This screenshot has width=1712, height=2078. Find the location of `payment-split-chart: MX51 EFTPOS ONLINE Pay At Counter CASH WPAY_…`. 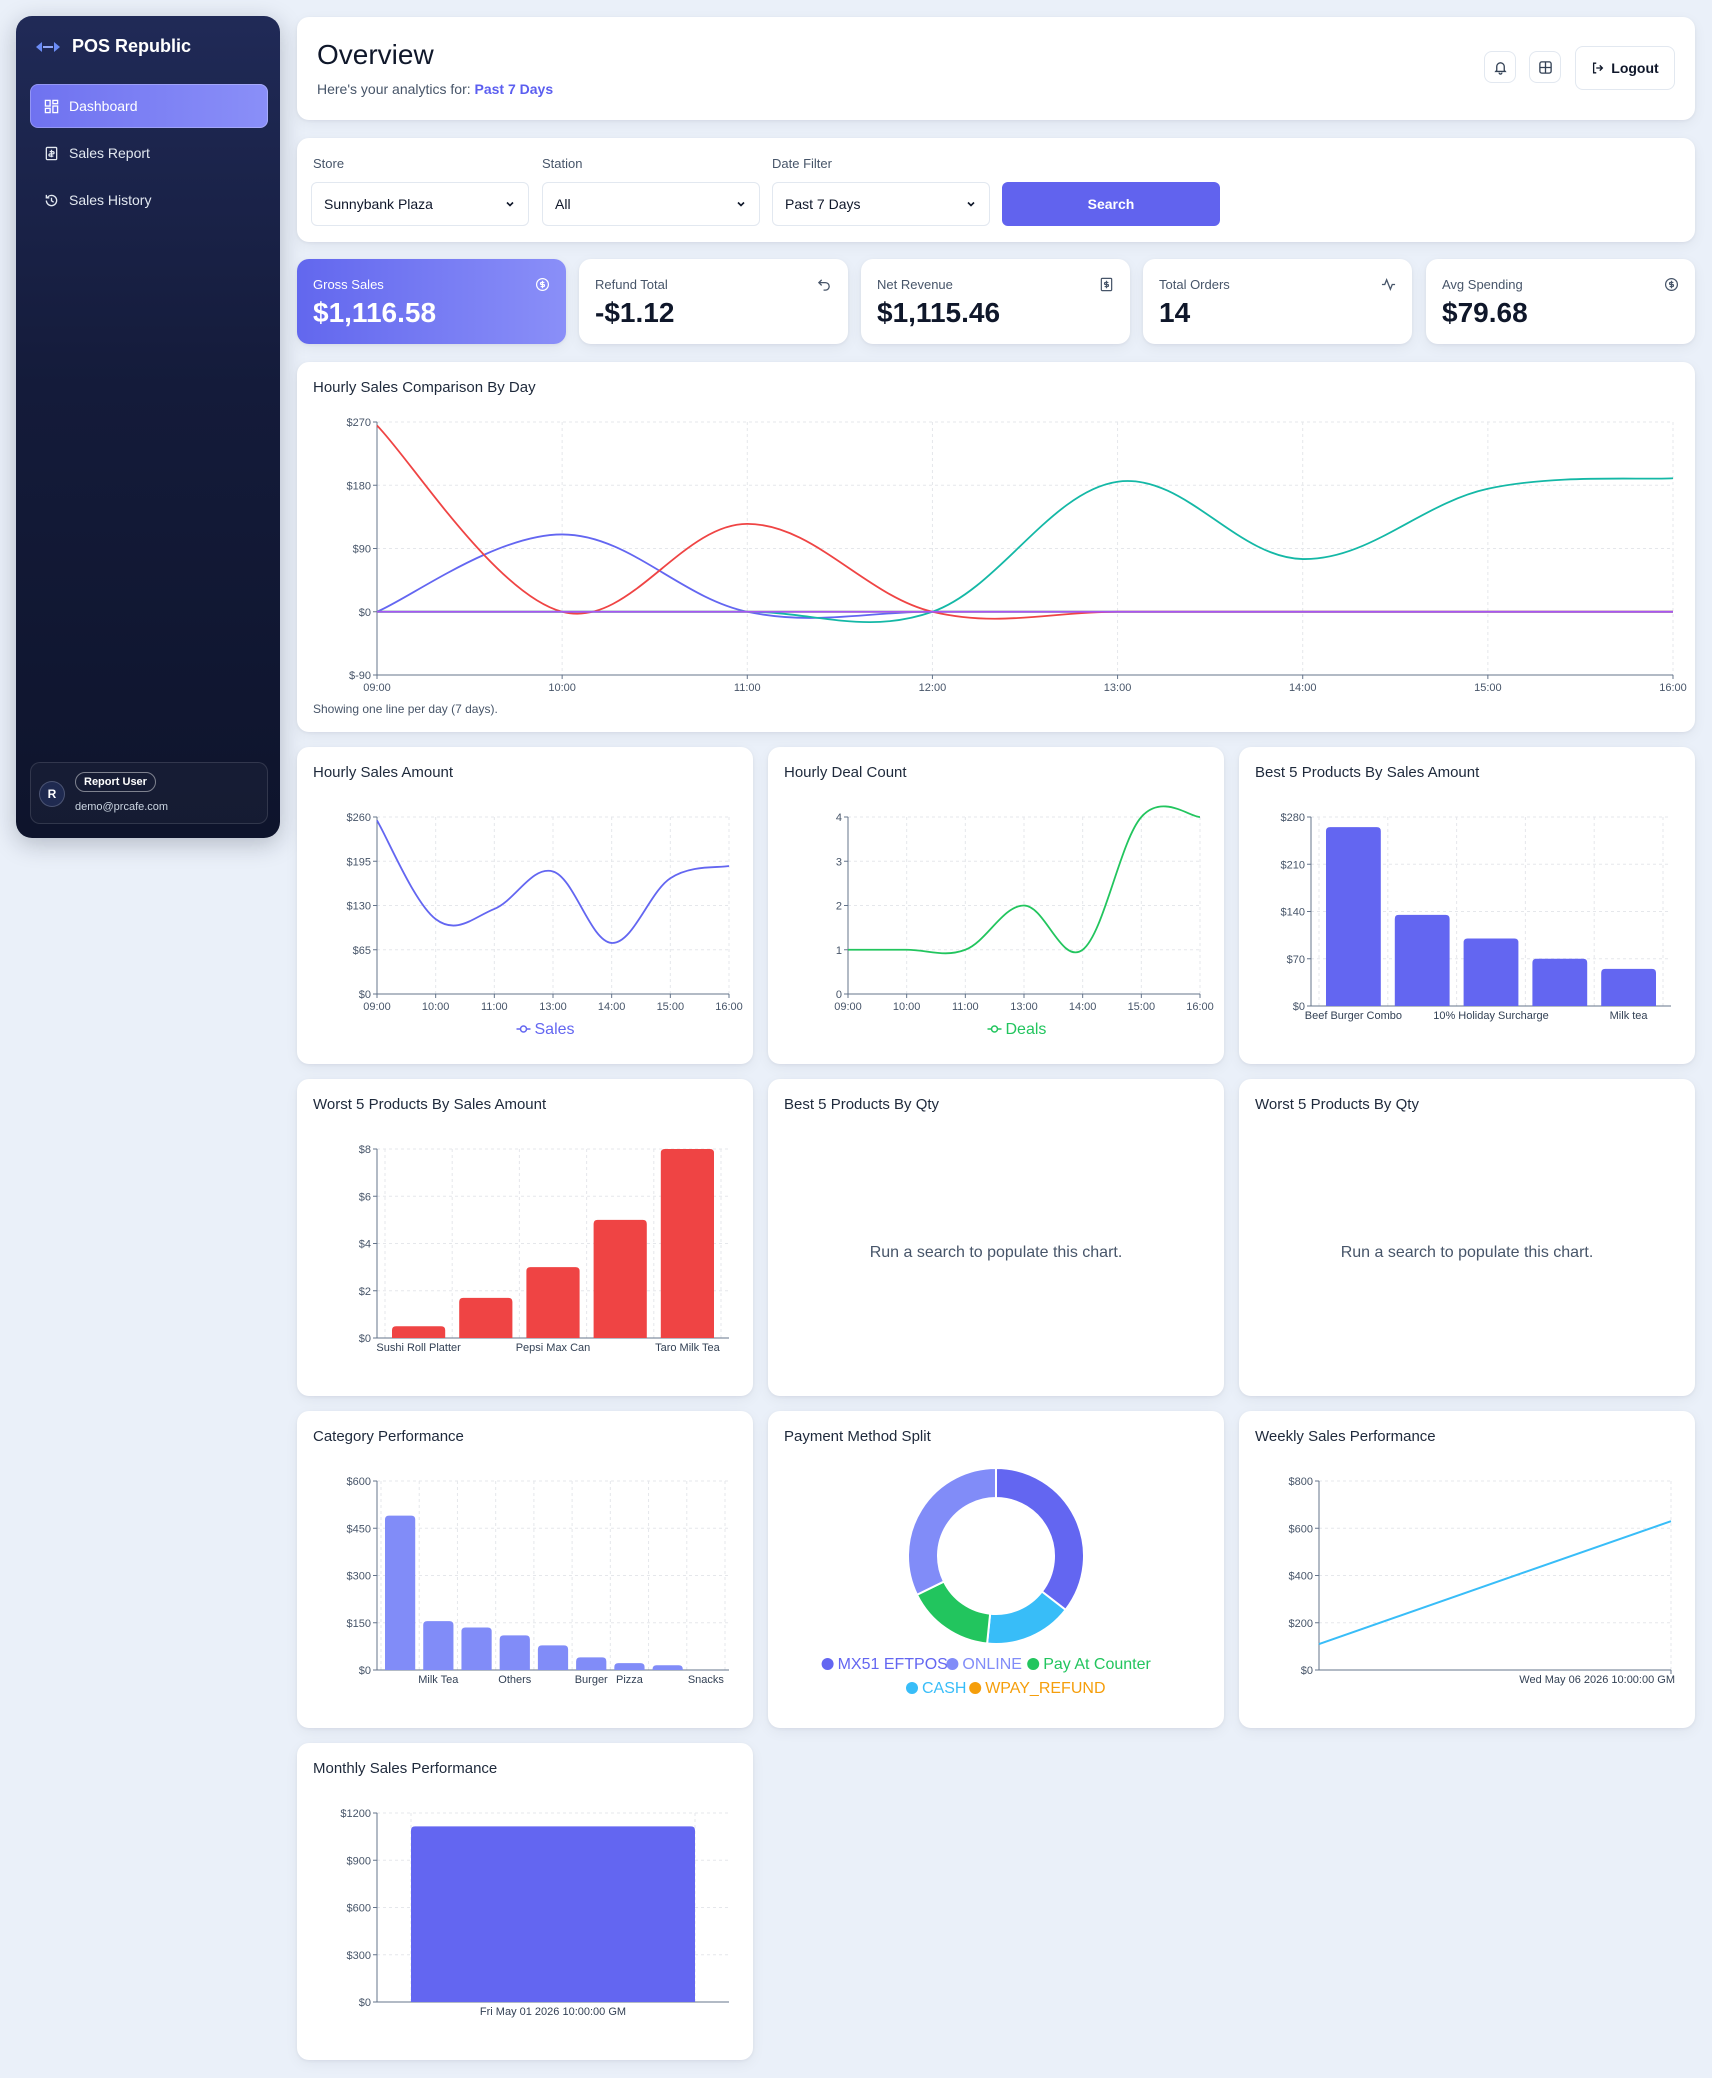

payment-split-chart: MX51 EFTPOS ONLINE Pay At Counter CASH WPAY_… is located at coordinates (986, 1581).